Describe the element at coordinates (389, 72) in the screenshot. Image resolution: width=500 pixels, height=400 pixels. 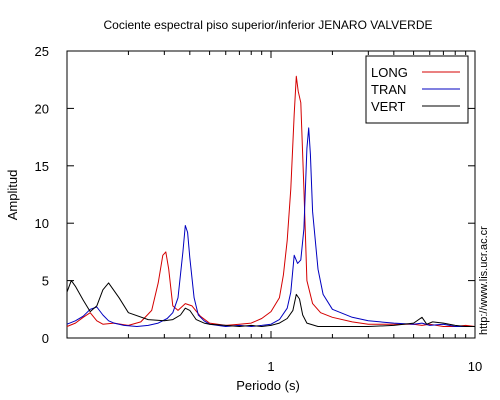
I see `legend-label-long: LONG` at that location.